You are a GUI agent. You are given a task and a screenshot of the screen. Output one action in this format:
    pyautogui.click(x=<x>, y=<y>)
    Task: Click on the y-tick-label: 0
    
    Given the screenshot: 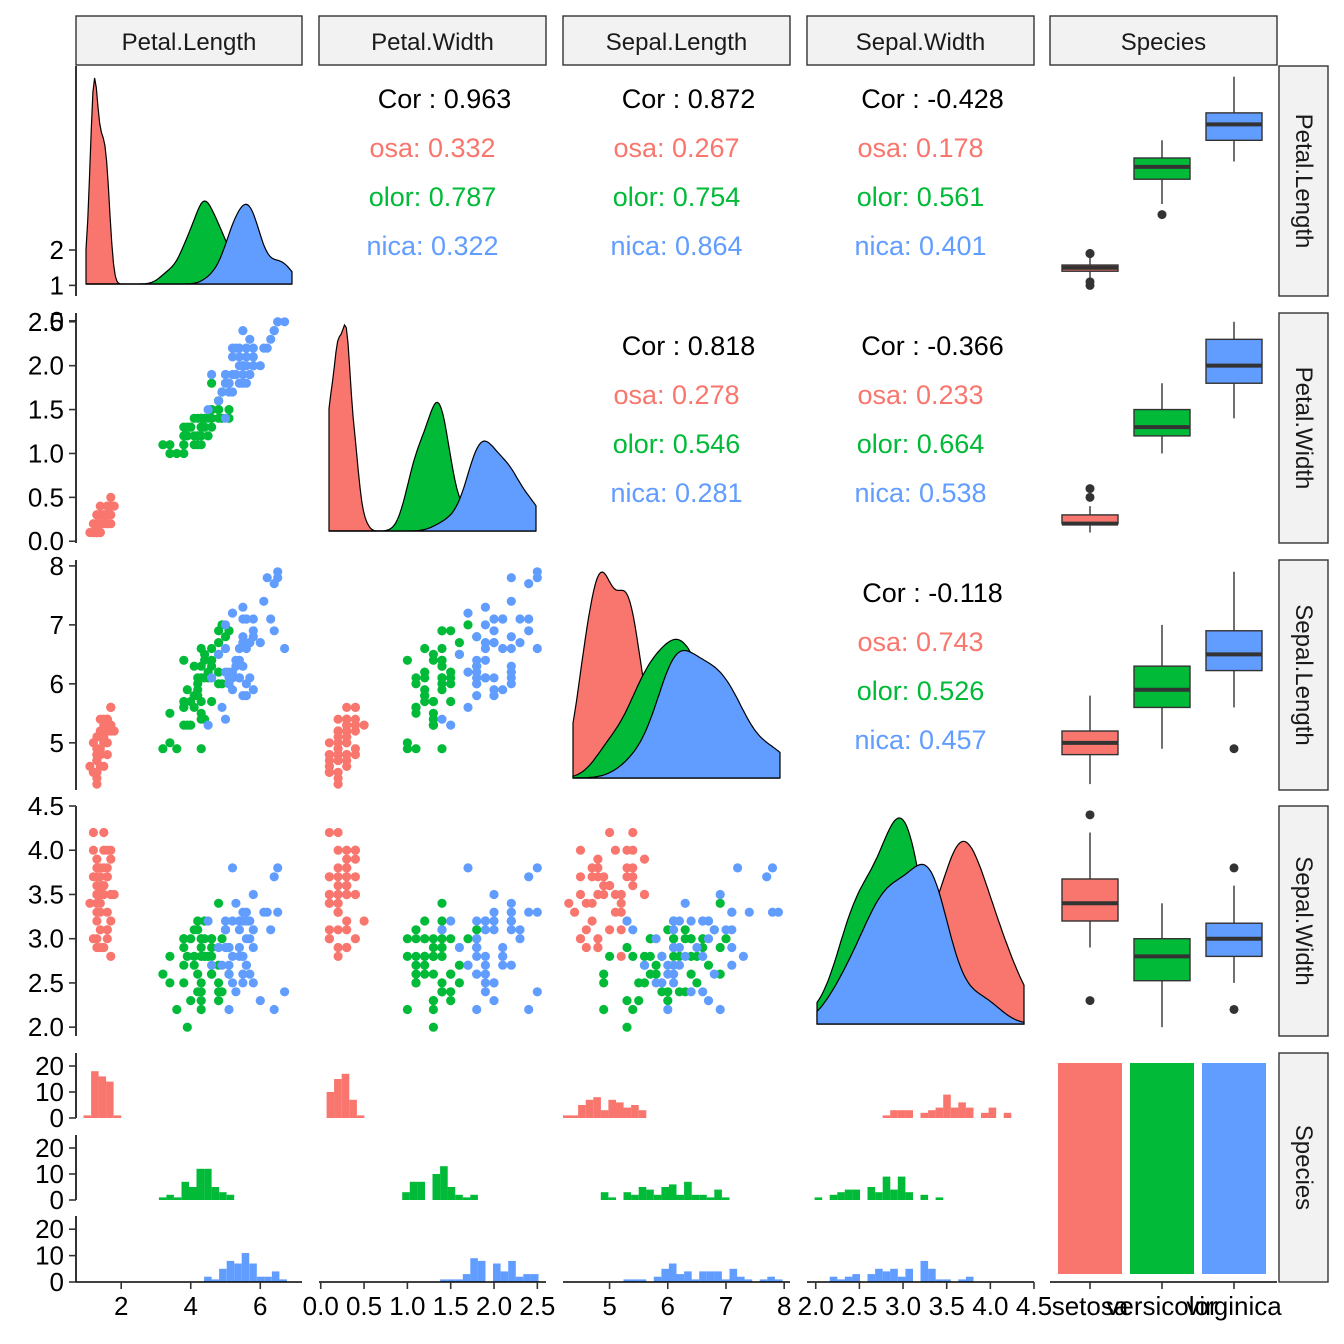 What is the action you would take?
    pyautogui.click(x=57, y=1200)
    